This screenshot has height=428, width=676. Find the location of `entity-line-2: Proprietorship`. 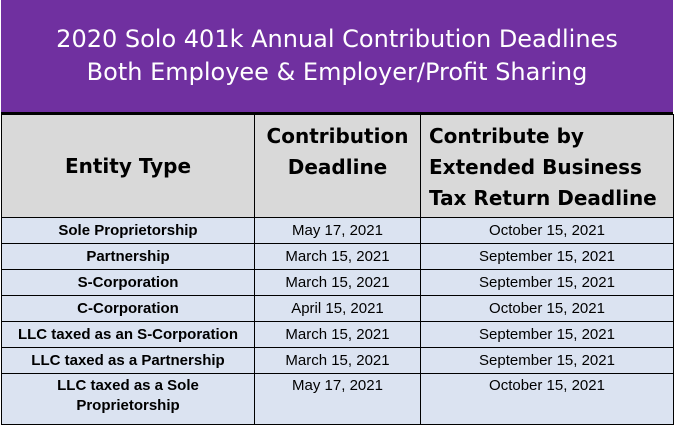

entity-line-2: Proprietorship is located at coordinates (128, 405).